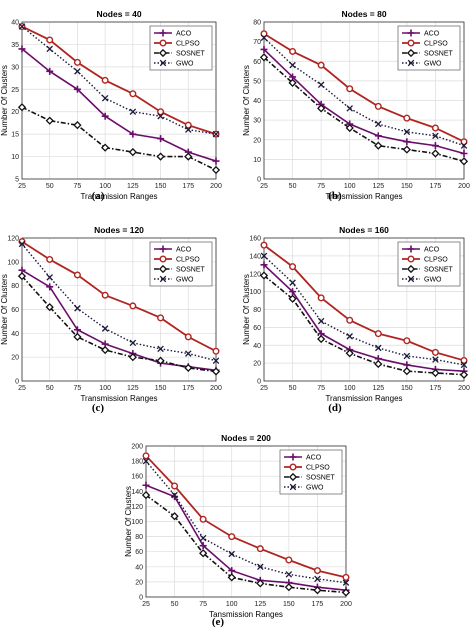  I want to click on chart-title: Nodes = 160, so click(364, 230).